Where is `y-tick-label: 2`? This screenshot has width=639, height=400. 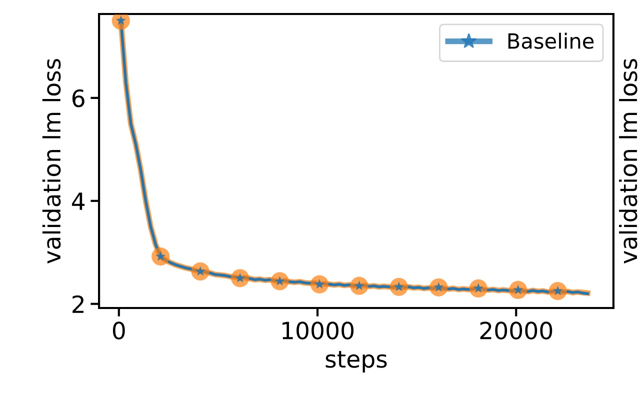 y-tick-label: 2 is located at coordinates (78, 304).